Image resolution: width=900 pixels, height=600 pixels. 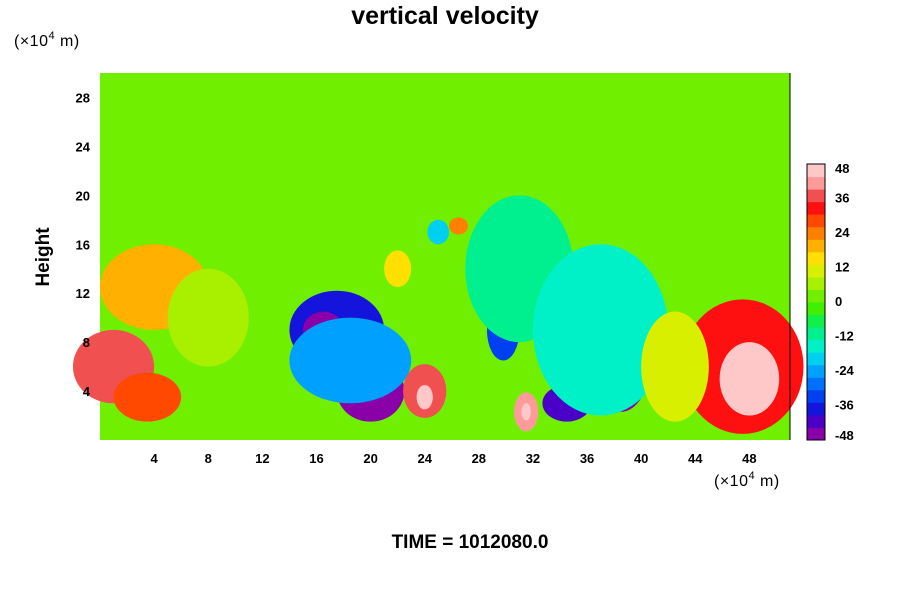 I want to click on colorbar-tick-label: 24, so click(x=842, y=232).